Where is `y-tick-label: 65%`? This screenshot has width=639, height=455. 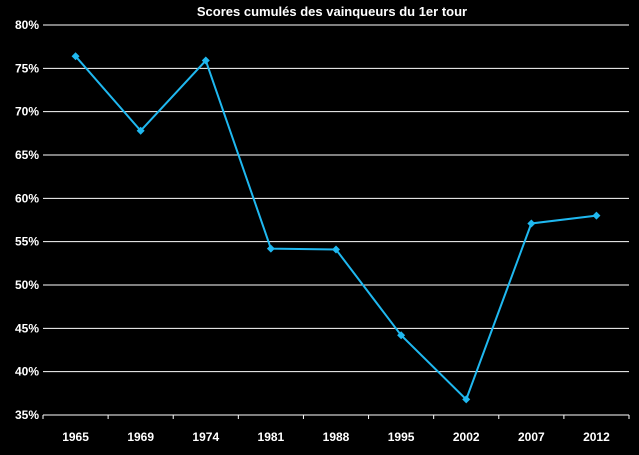 y-tick-label: 65% is located at coordinates (27, 155).